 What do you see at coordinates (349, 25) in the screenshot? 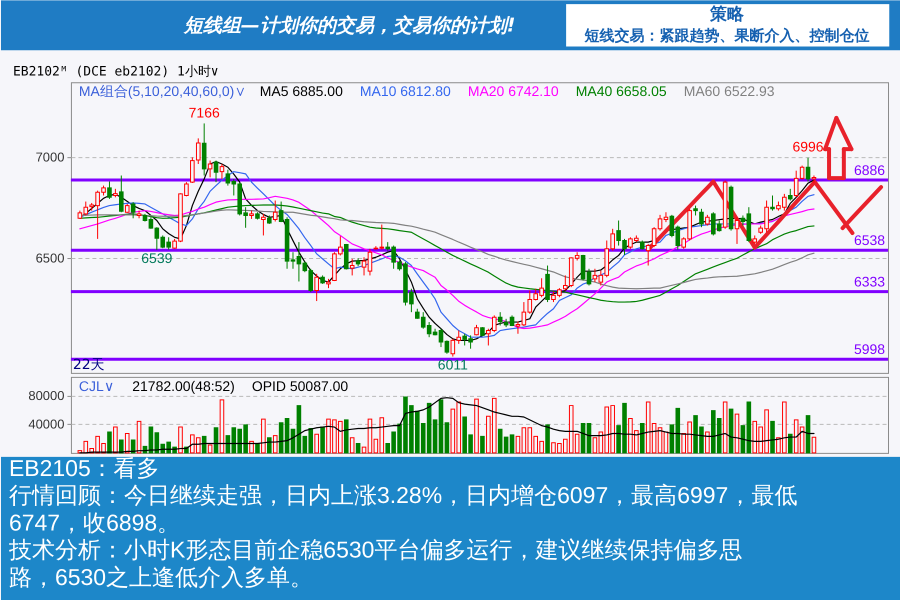
I see `text: 短线组—计划你的交易，交易你的计划!` at bounding box center [349, 25].